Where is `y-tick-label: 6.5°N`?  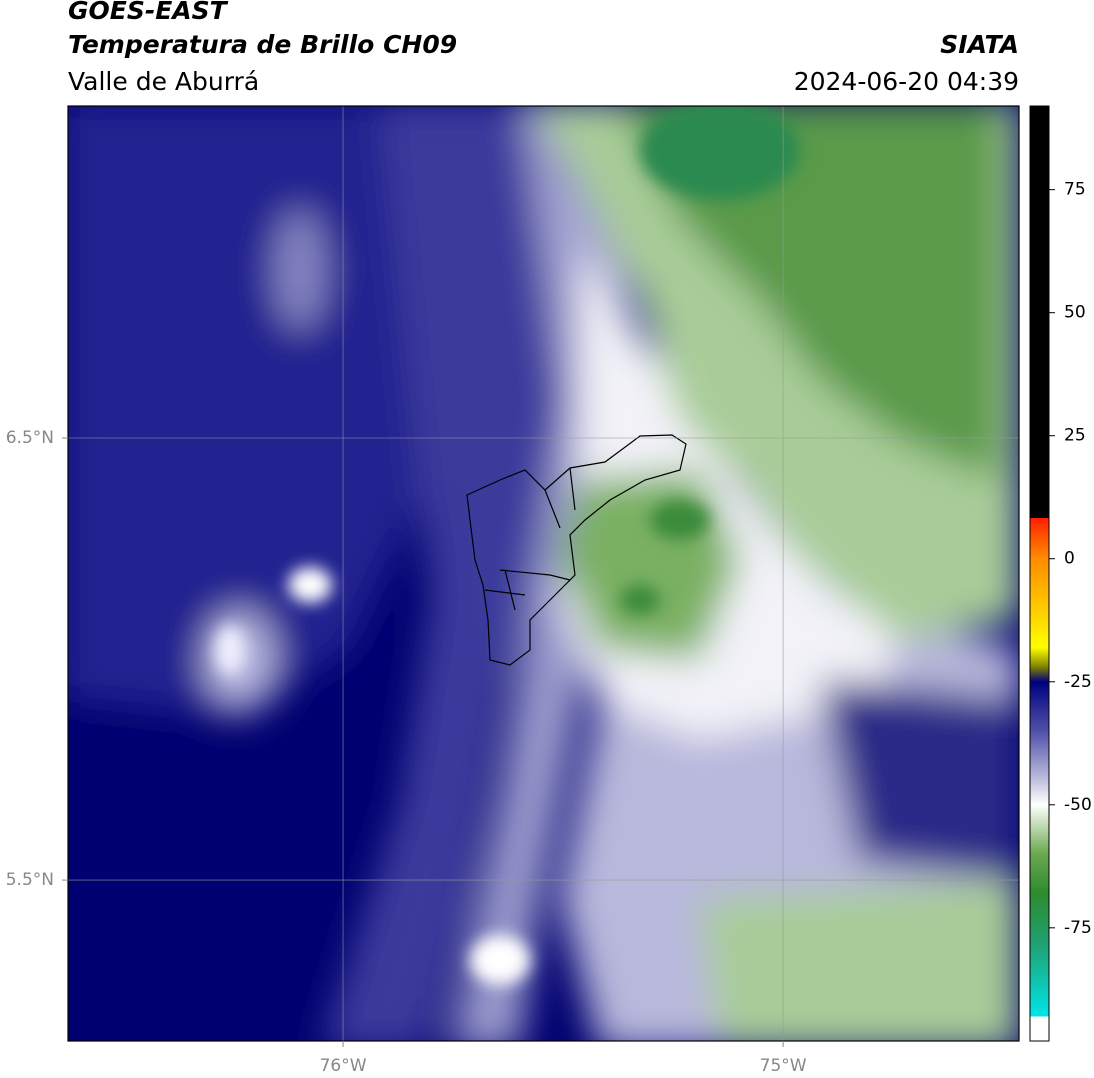 y-tick-label: 6.5°N is located at coordinates (30, 438).